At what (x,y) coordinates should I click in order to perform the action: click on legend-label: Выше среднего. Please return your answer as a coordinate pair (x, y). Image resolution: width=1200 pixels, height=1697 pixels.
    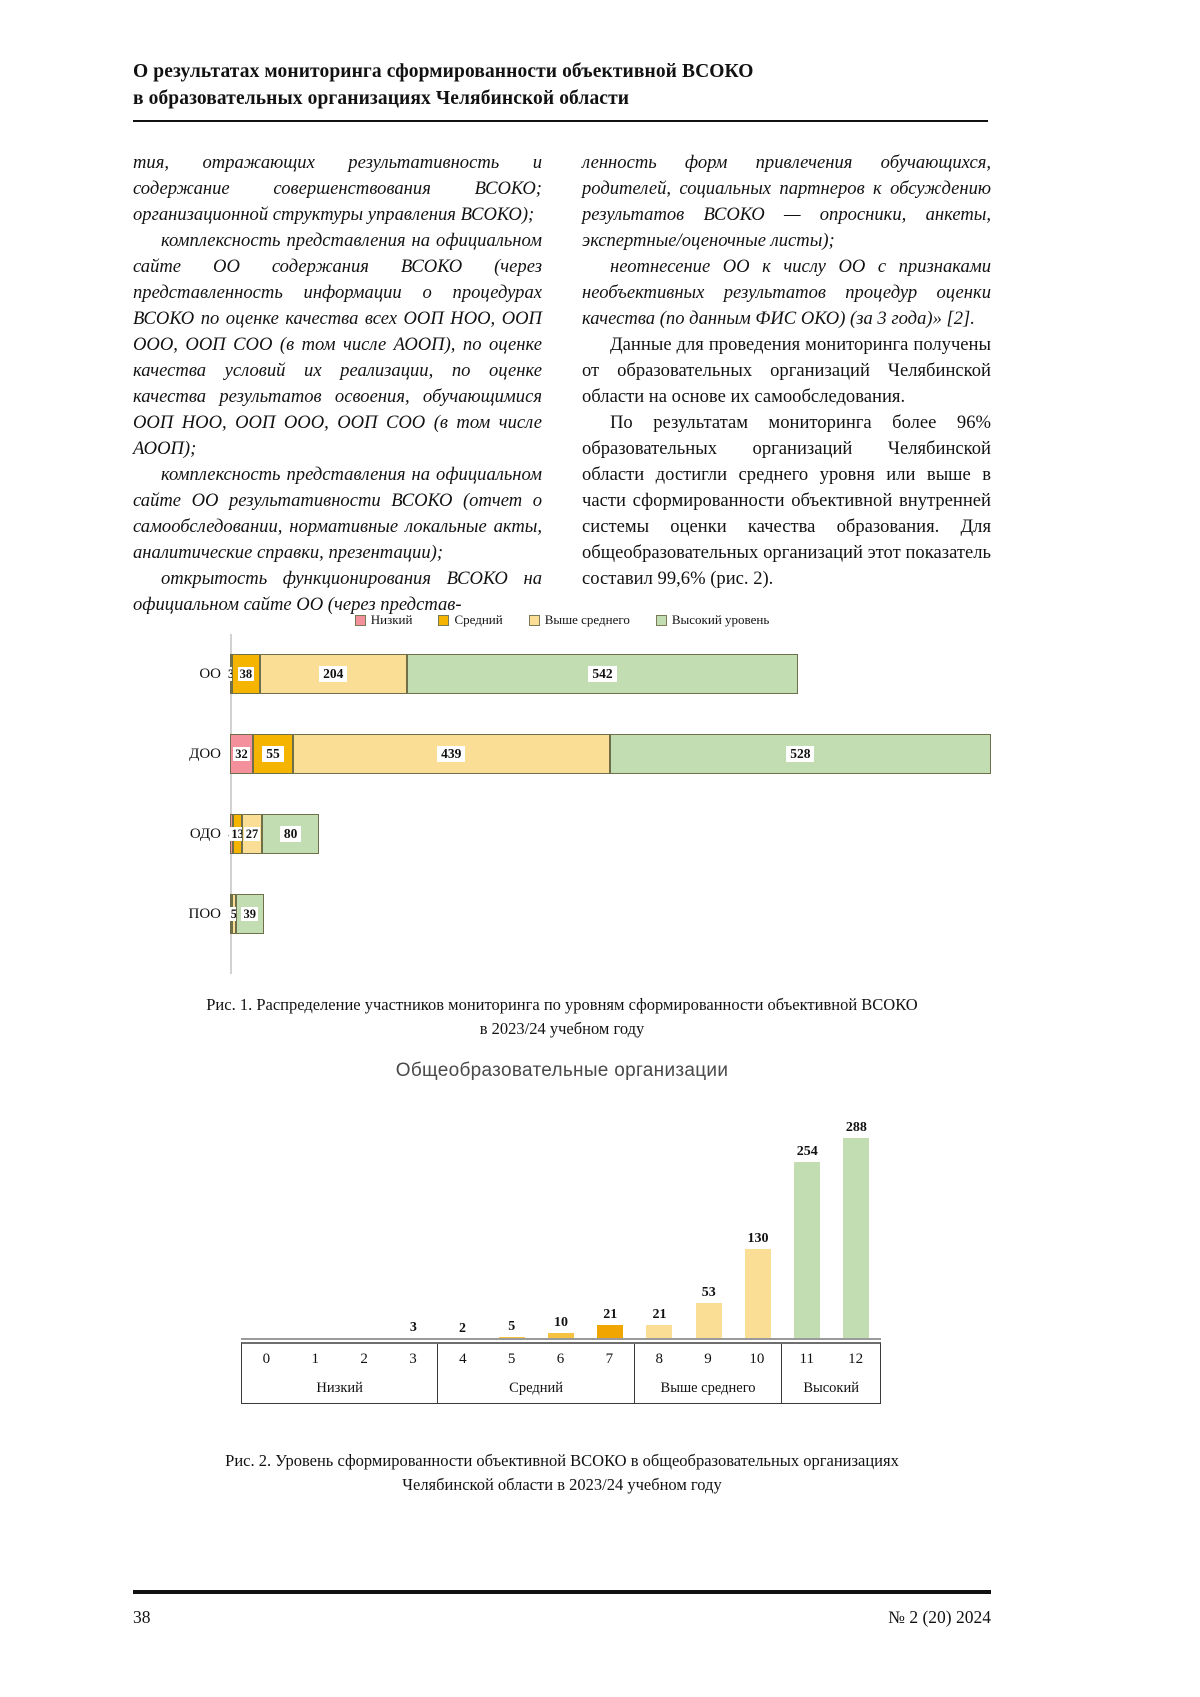
    Looking at the image, I should click on (587, 619).